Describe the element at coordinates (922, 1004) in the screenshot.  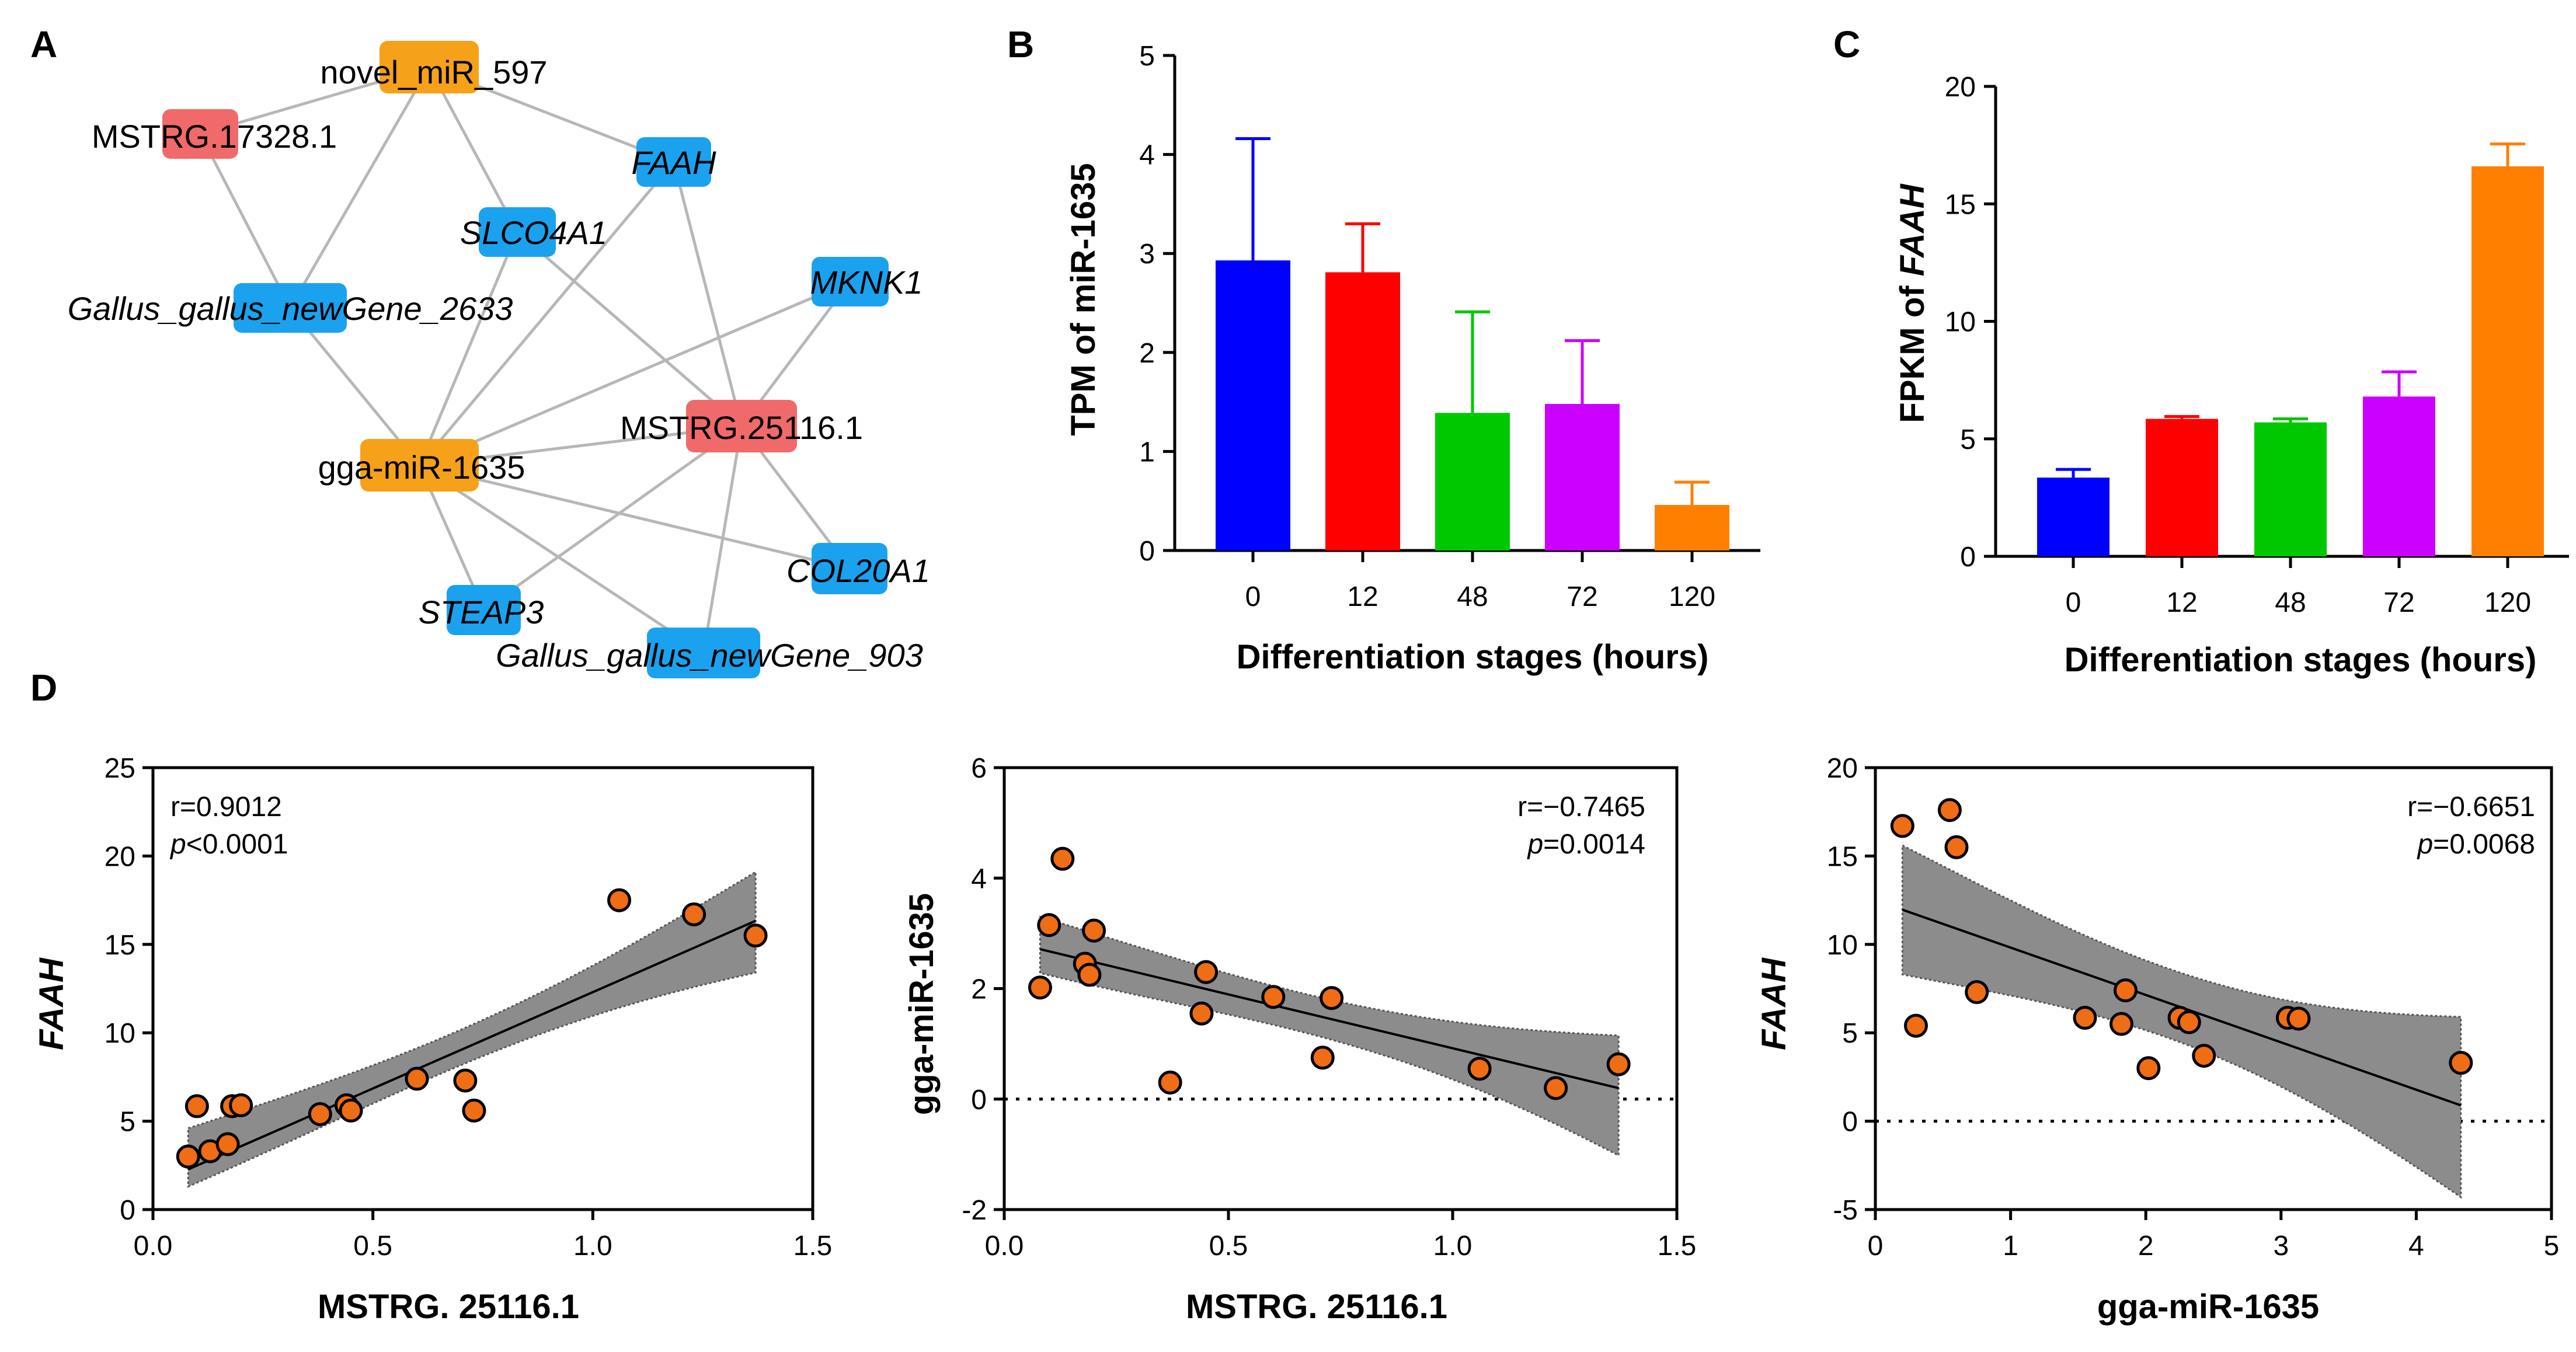
I see `chart-d2-ylabel: gga-miR-1635` at that location.